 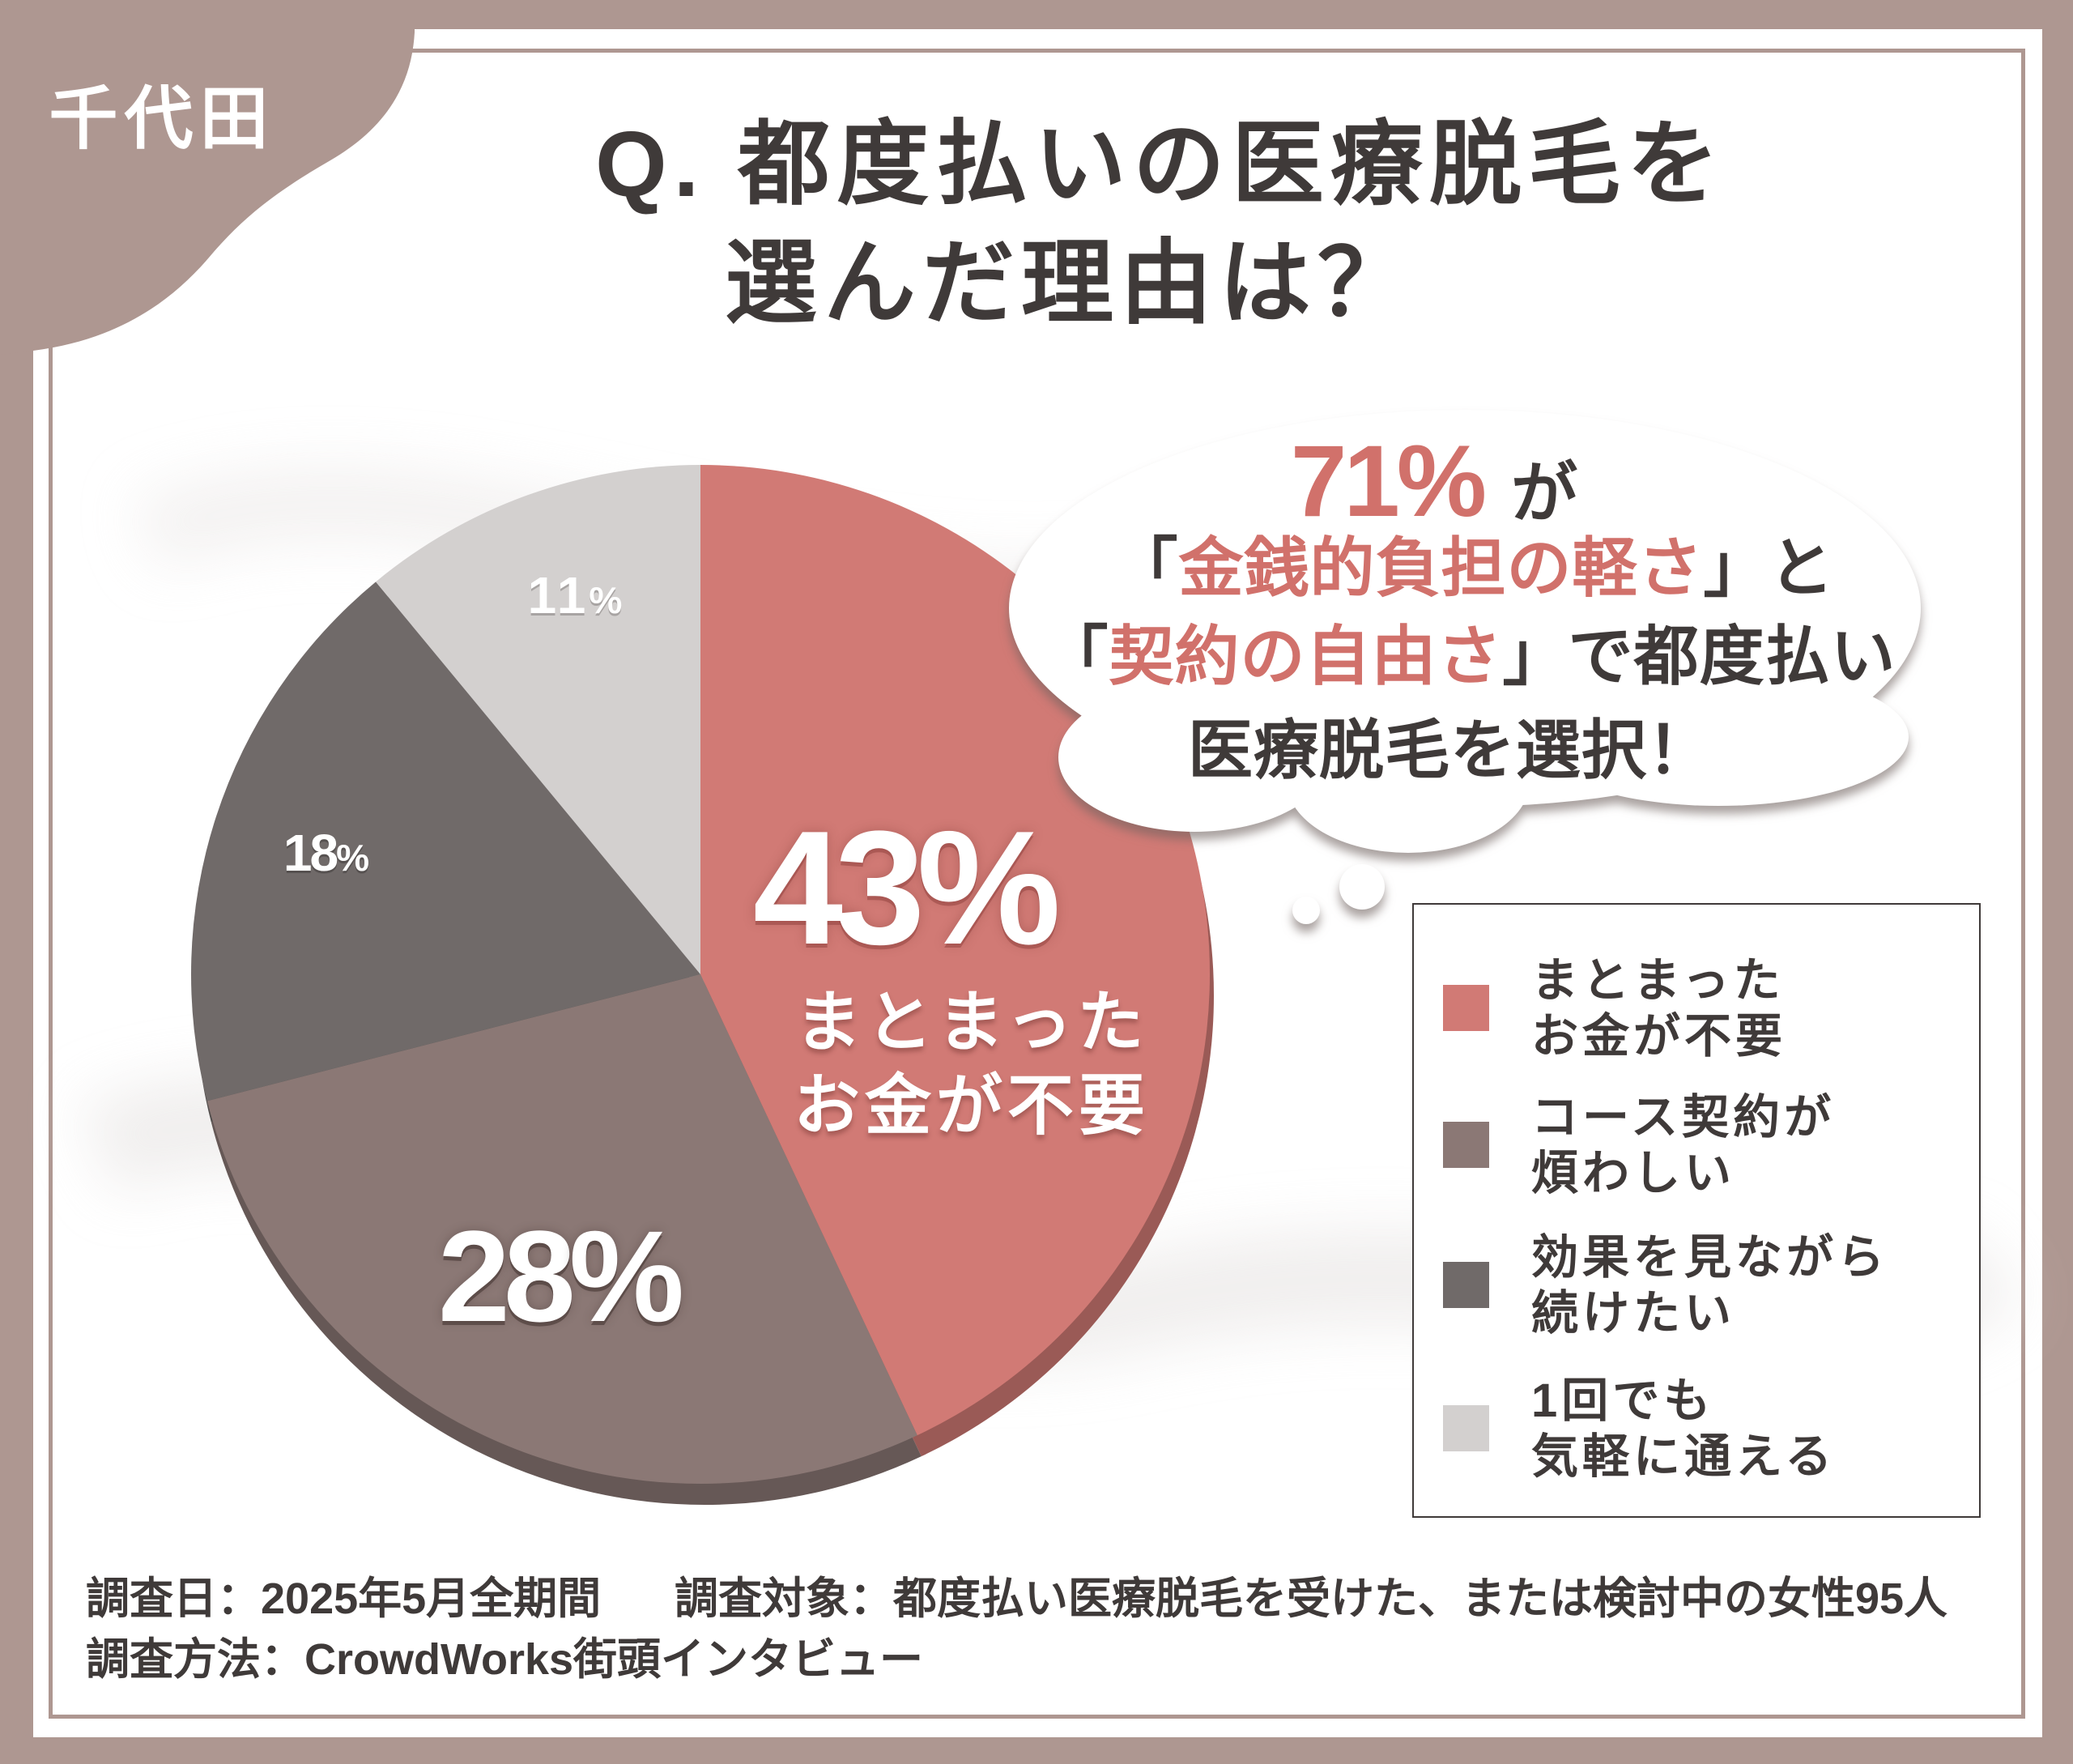 I want to click on legend-item-0: まとまった お金が不要, so click(x=1696, y=1008).